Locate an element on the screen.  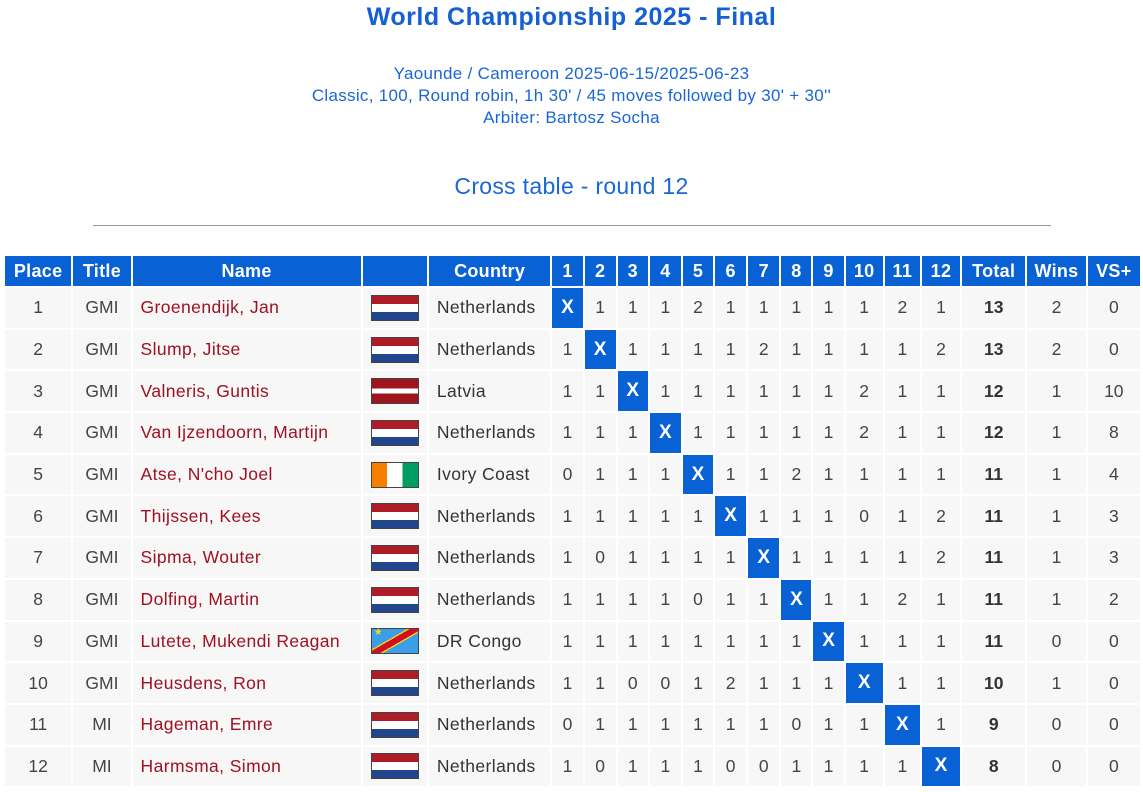
section-title: Cross table - round 12 is located at coordinates (571, 186).